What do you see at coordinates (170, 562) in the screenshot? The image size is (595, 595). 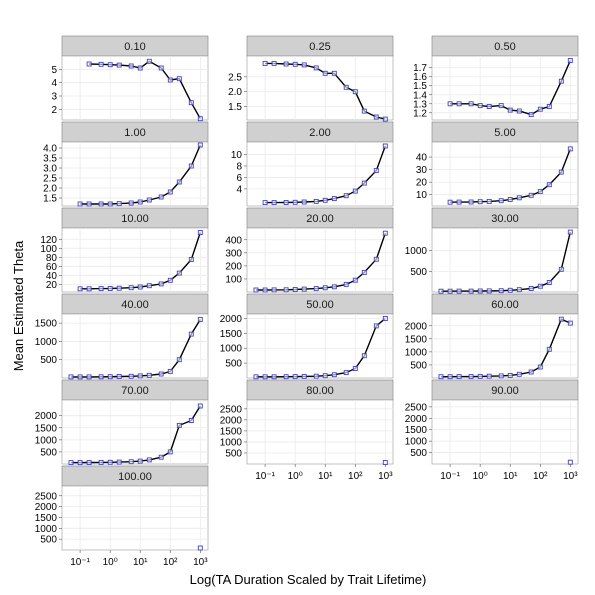 I see `x-tick-label: 10²` at bounding box center [170, 562].